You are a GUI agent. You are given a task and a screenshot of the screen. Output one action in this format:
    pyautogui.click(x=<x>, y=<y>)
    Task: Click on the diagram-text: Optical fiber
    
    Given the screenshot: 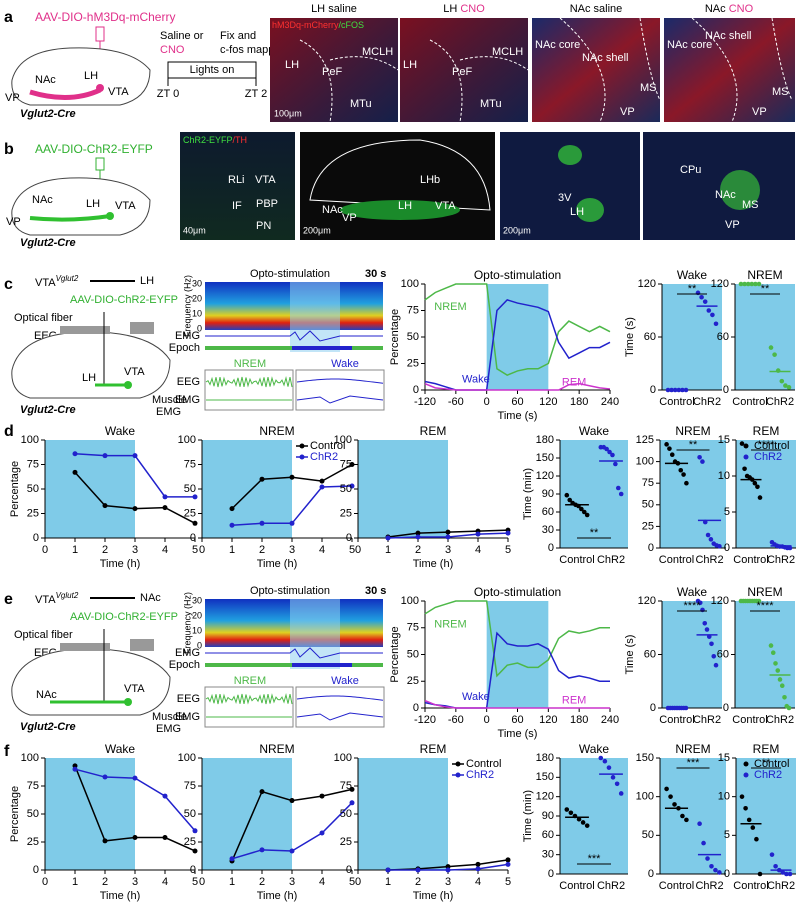 What is the action you would take?
    pyautogui.click(x=43, y=635)
    